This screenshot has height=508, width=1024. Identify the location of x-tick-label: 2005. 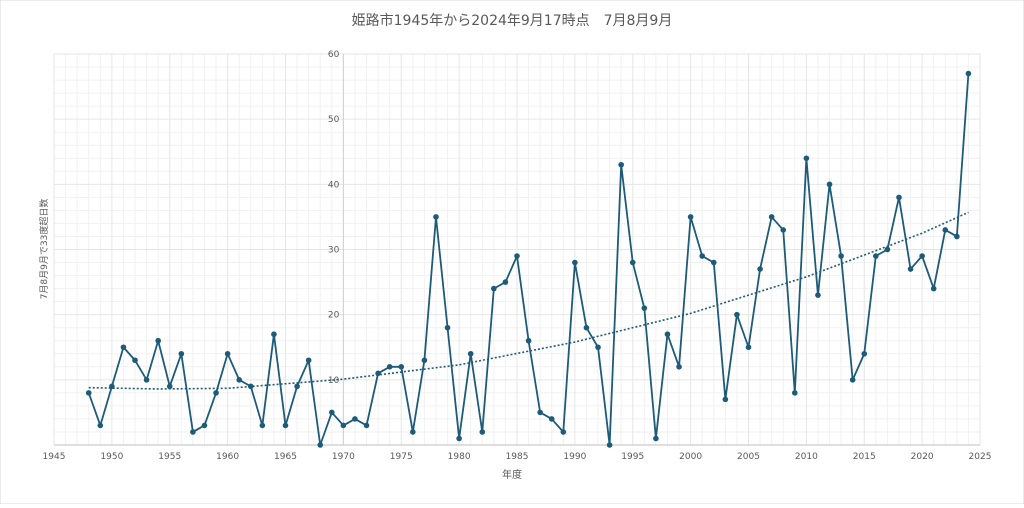
(748, 457).